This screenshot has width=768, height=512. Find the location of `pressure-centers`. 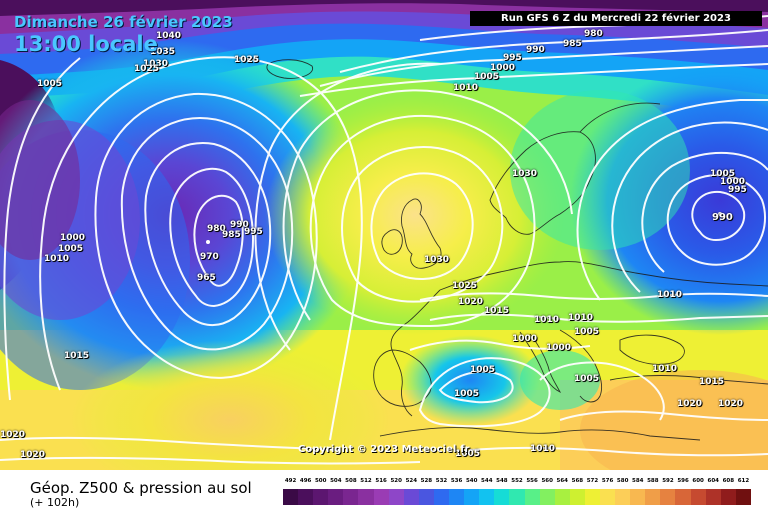

pressure-centers is located at coordinates (464, 228).